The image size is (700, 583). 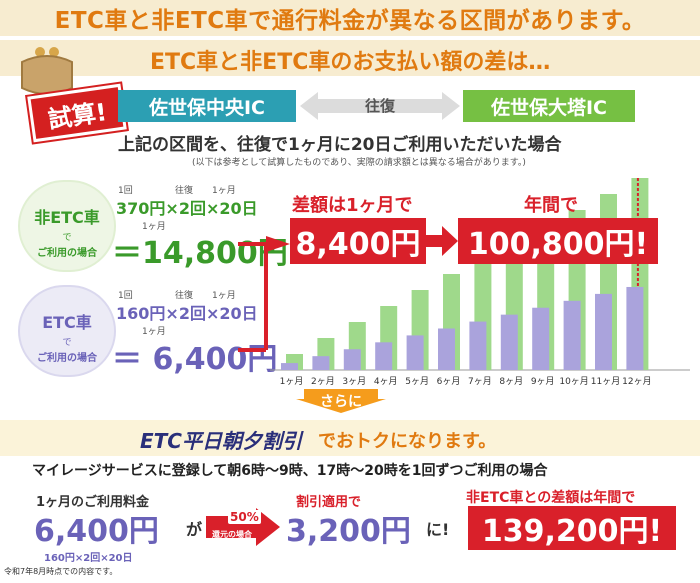 What do you see at coordinates (551, 498) in the screenshot?
I see `annual-diff-label: 非ETC車との差額は年間で` at bounding box center [551, 498].